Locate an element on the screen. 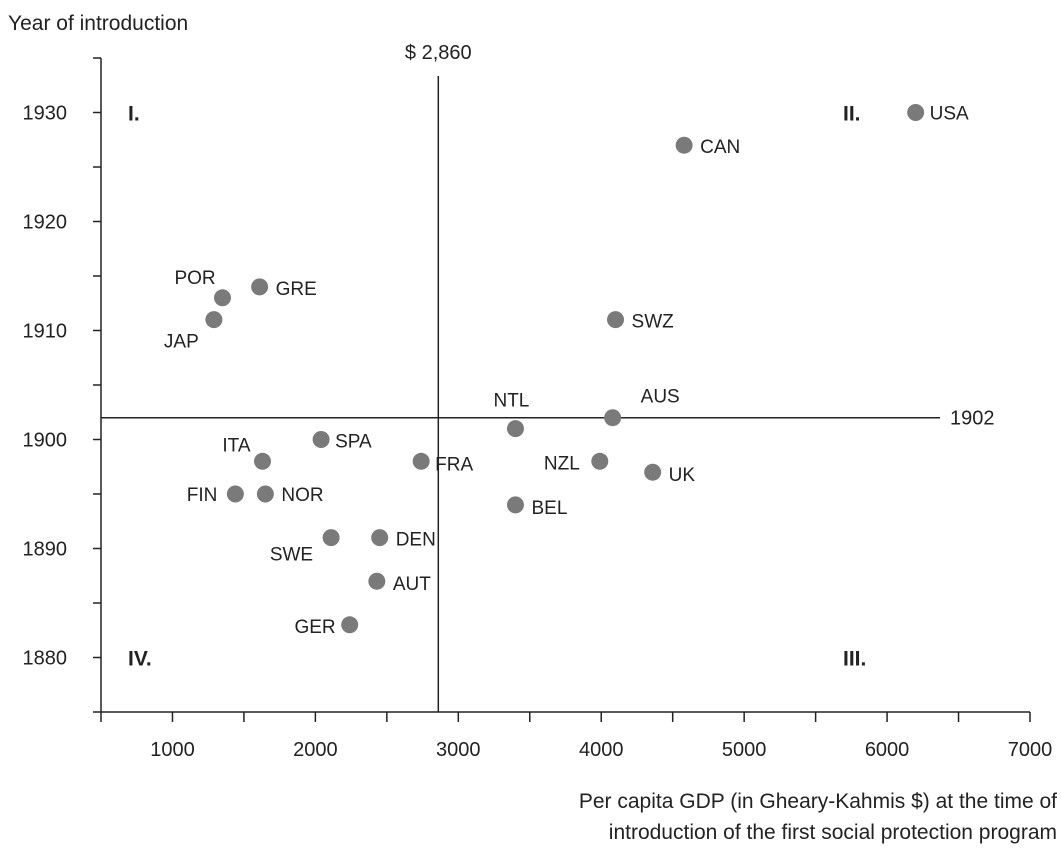  data-point-can is located at coordinates (684, 145).